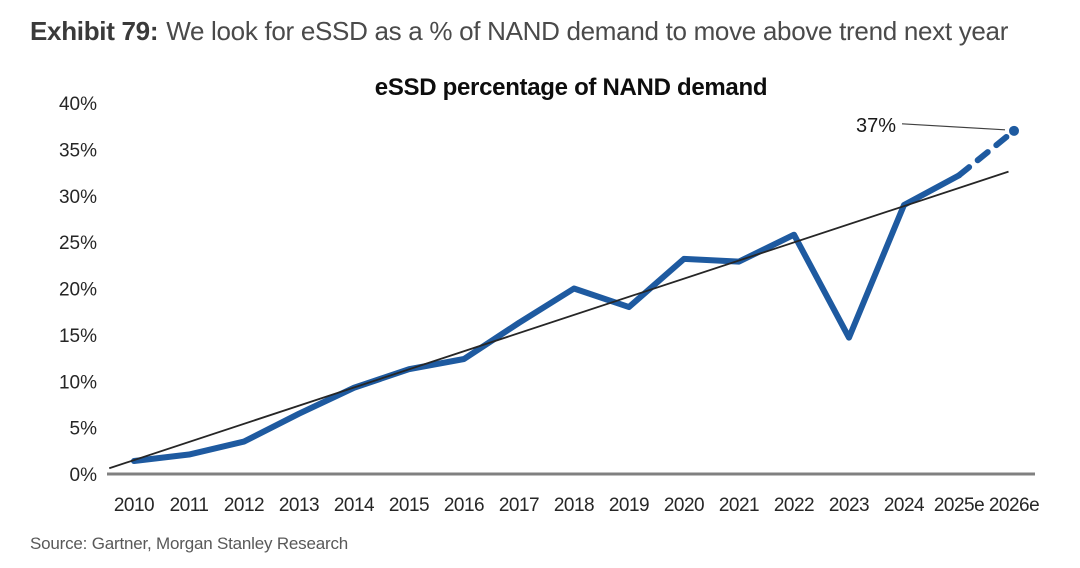 This screenshot has width=1080, height=568. I want to click on x-tick-label: 2026e, so click(1014, 505).